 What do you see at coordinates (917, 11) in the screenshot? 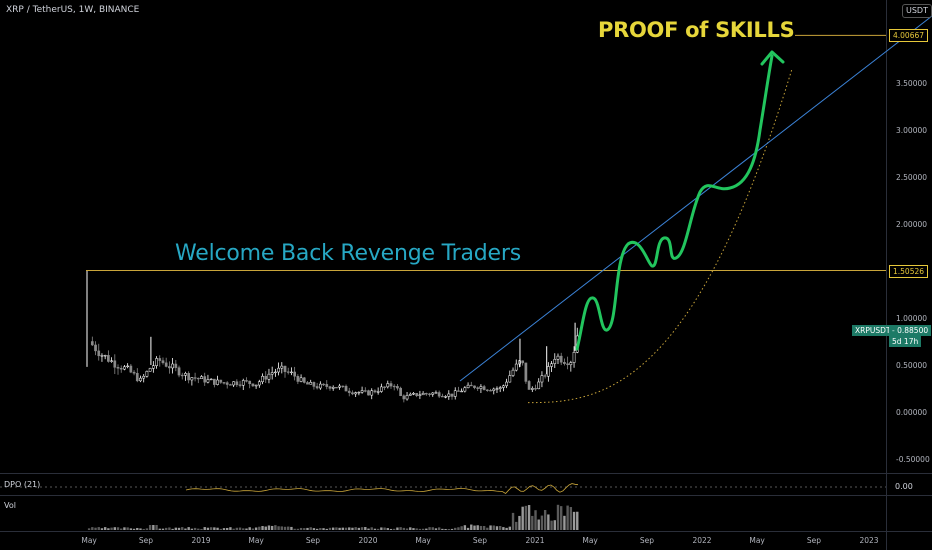
I see `currency-badge: USDT` at bounding box center [917, 11].